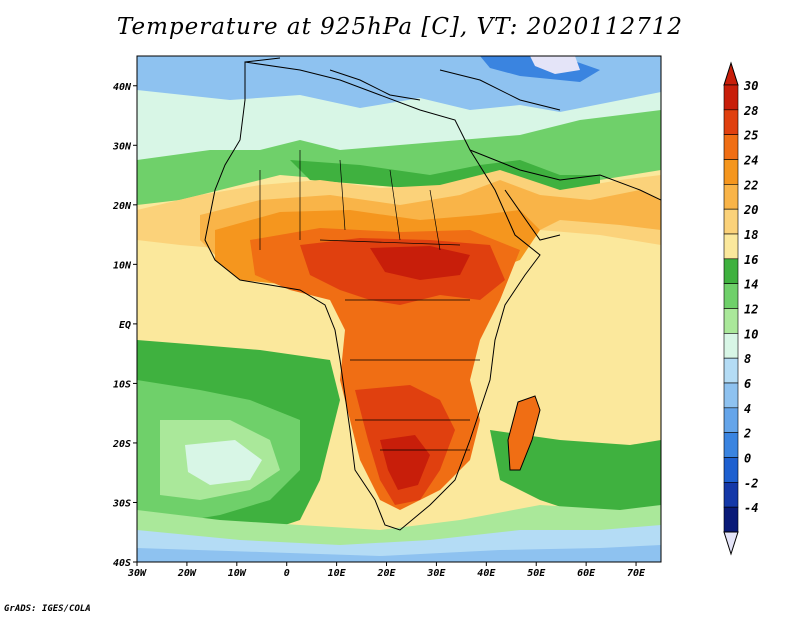 The image size is (800, 618). What do you see at coordinates (747, 434) in the screenshot?
I see `colorbar-label: 2` at bounding box center [747, 434].